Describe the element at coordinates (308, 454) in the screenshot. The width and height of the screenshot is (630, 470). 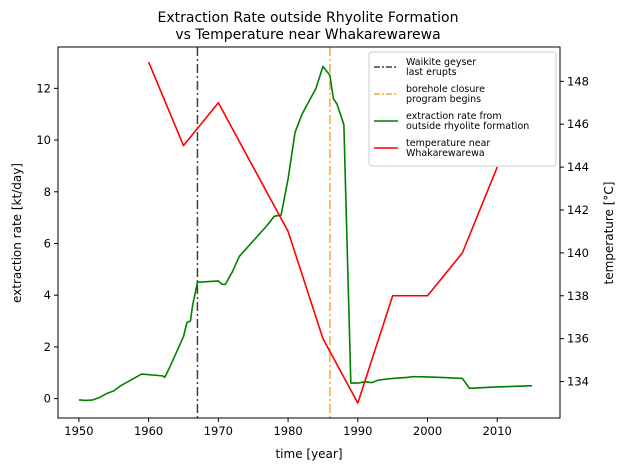
I see `x-axis-label: time [year]` at that location.